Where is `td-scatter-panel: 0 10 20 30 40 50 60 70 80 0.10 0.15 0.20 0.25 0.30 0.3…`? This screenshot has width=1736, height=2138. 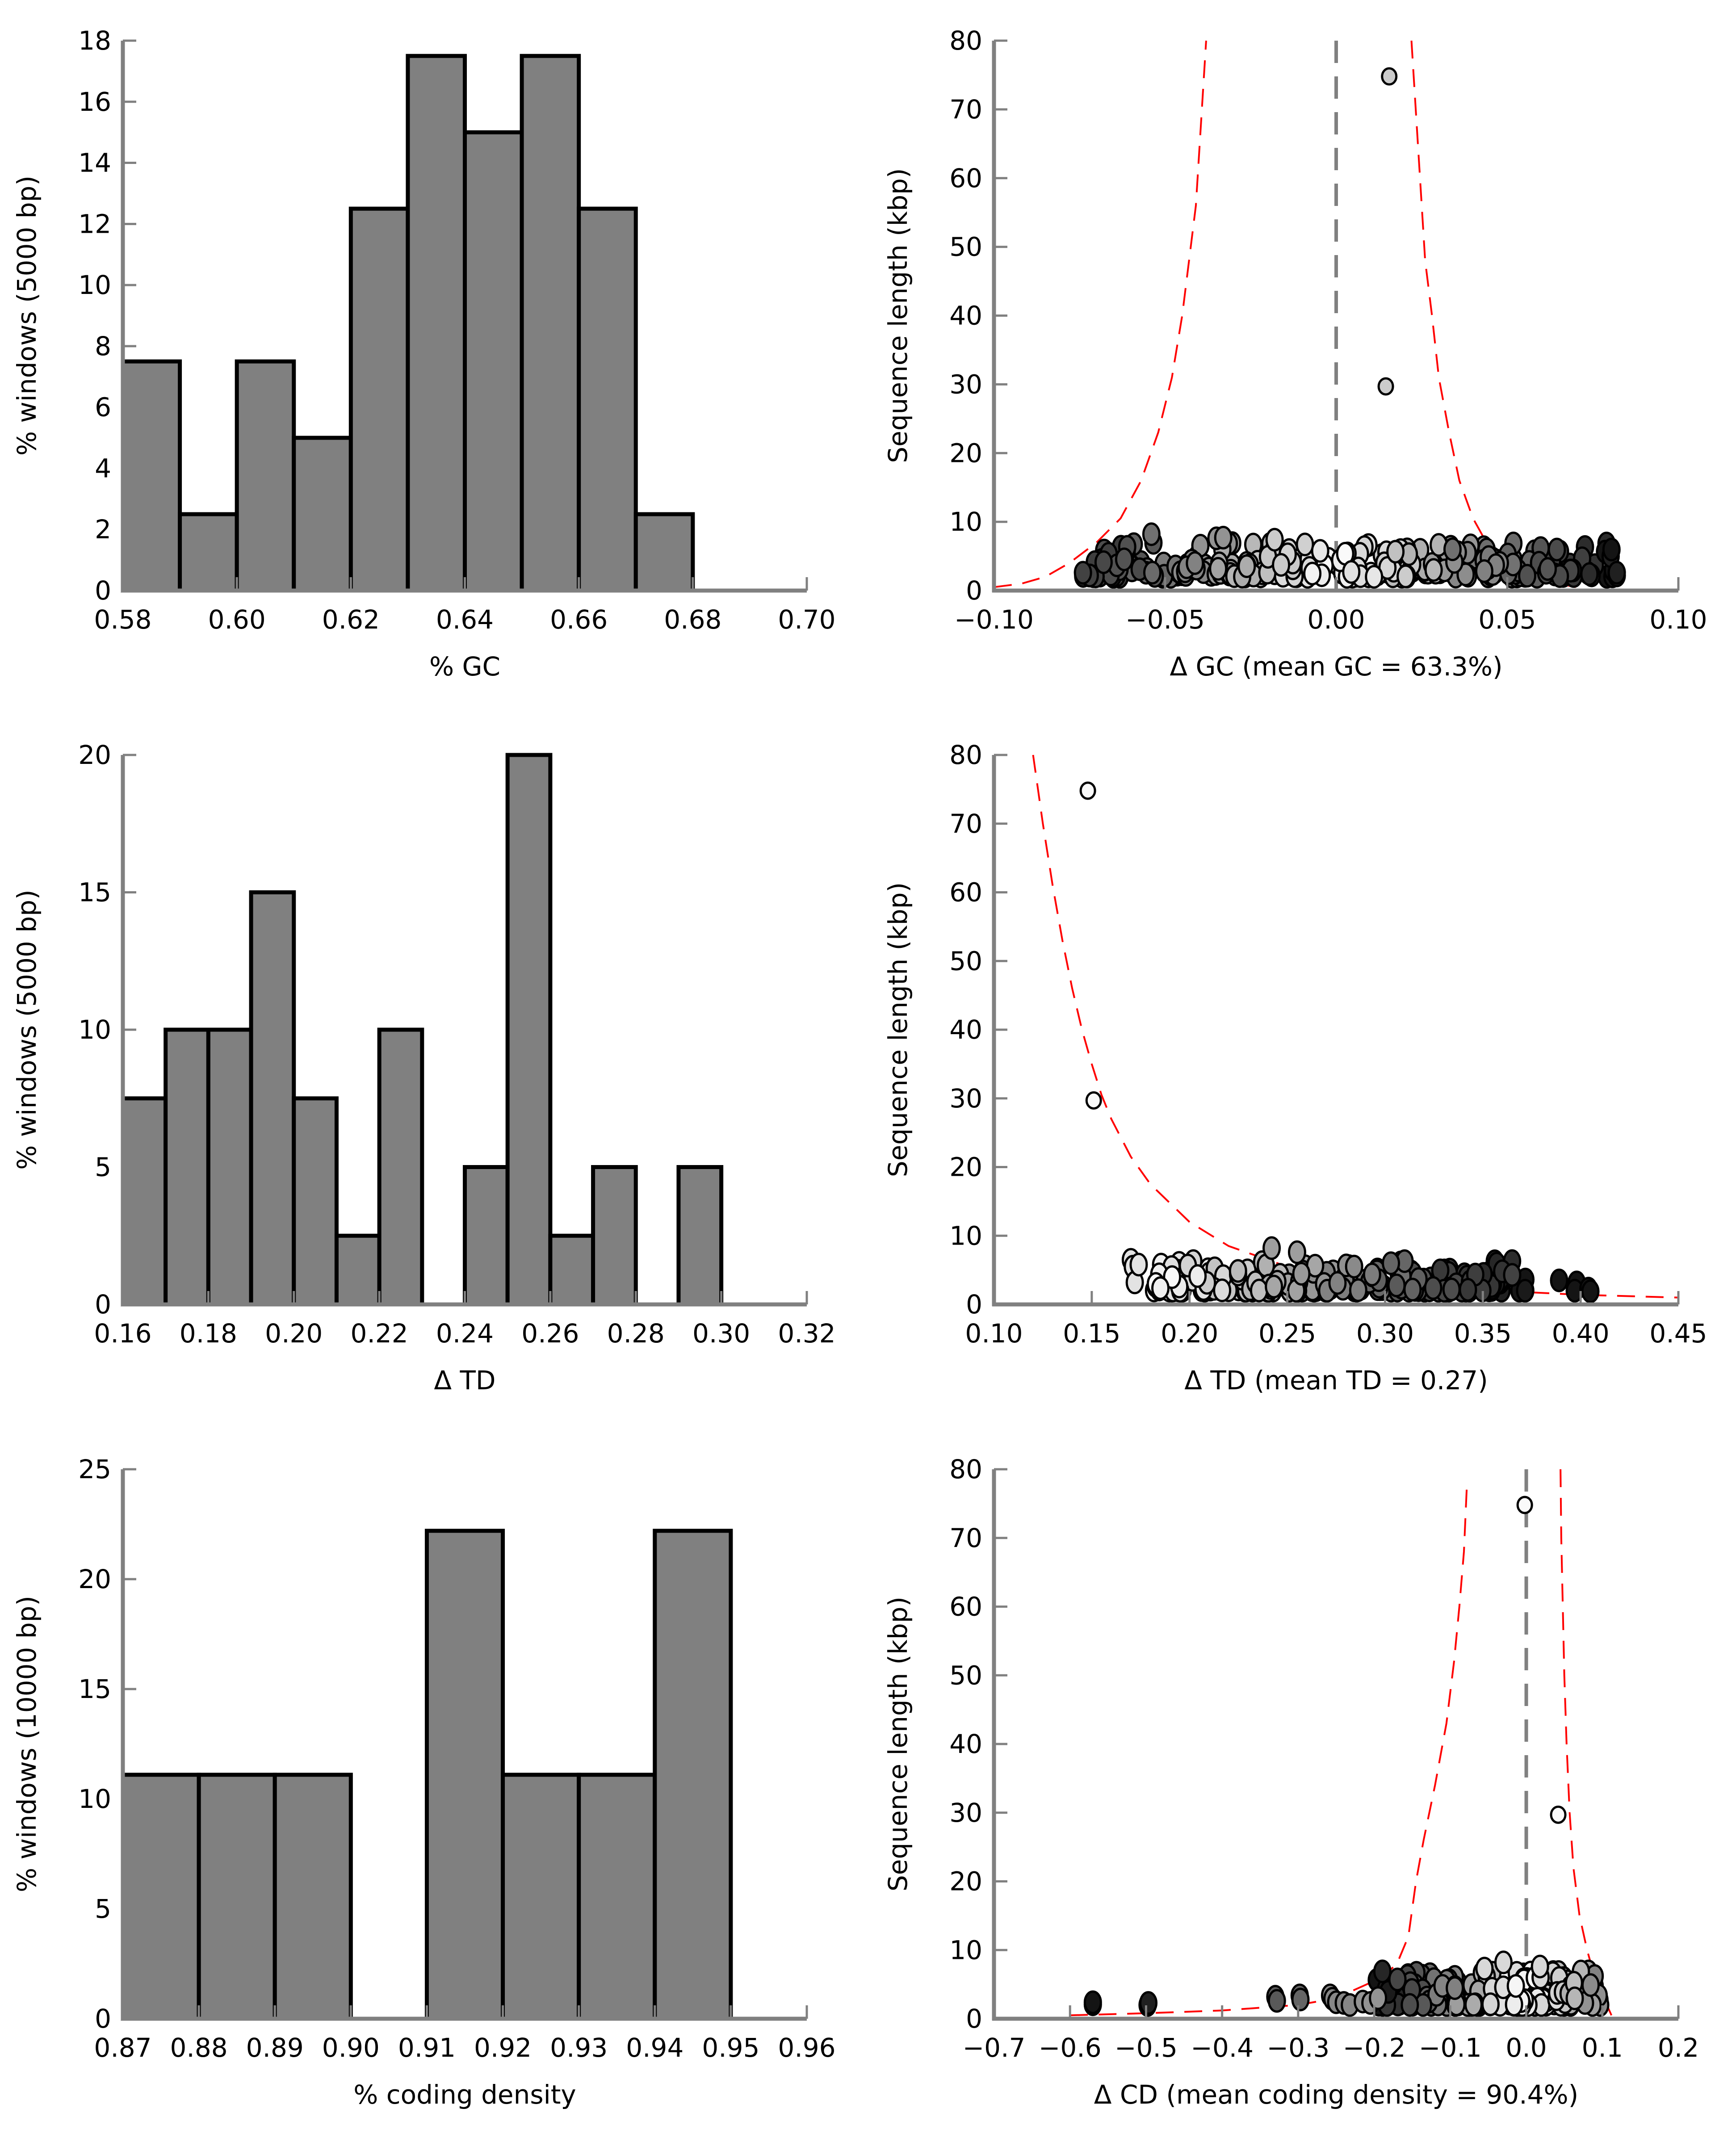
td-scatter-panel: 0 10 20 30 40 50 60 70 80 0.10 0.15 0.20 0.25 0.30 0.3… is located at coordinates (1295, 1068).